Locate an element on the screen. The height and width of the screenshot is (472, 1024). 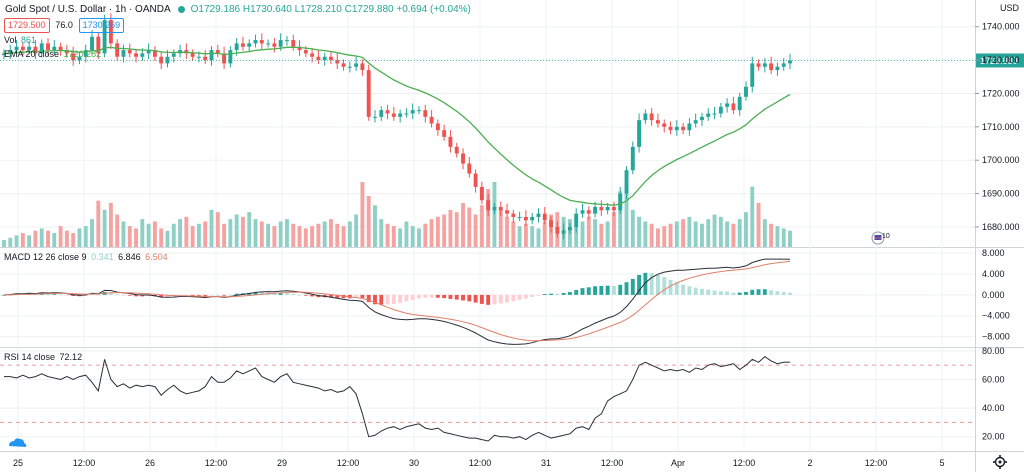
time-tick-label: 26 is located at coordinates (150, 463).